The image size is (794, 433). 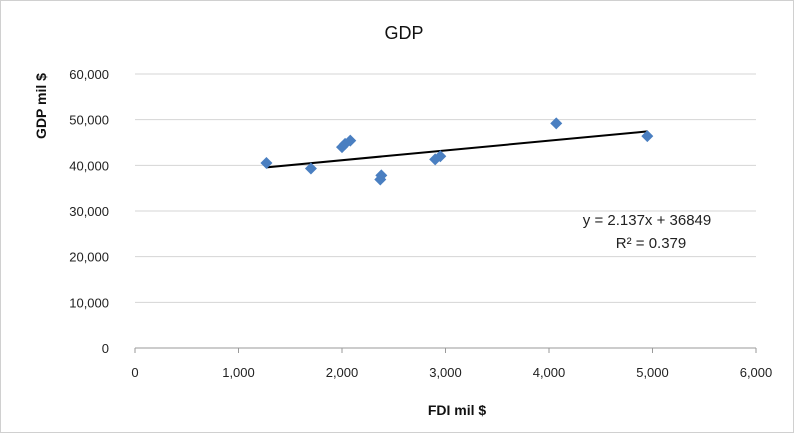 What do you see at coordinates (652, 372) in the screenshot?
I see `x-tick-label: 5,000` at bounding box center [652, 372].